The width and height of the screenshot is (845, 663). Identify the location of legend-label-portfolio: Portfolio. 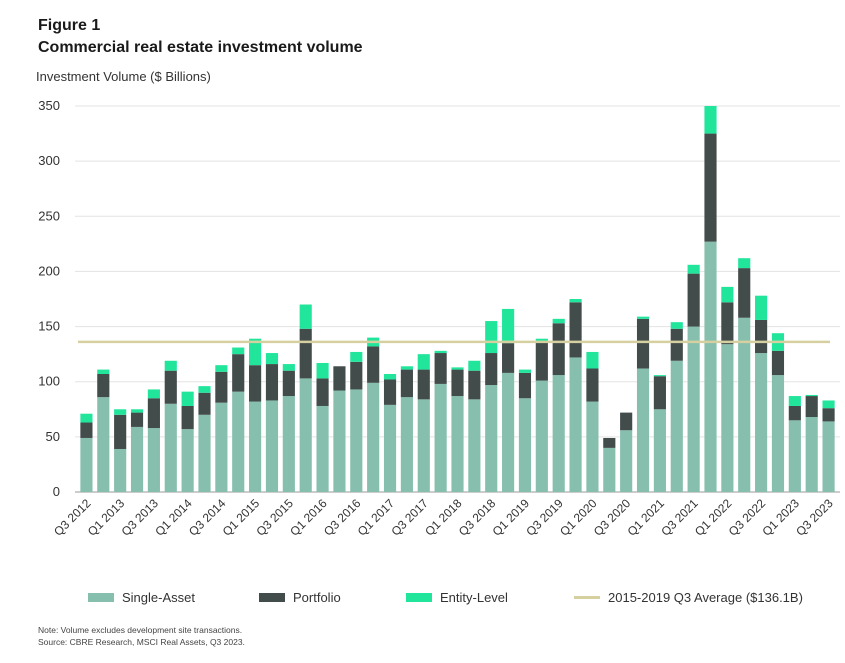
(317, 597).